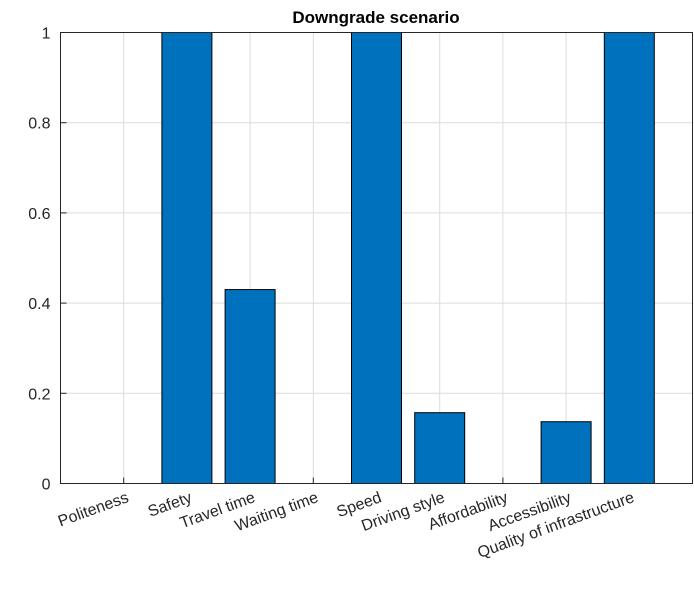  What do you see at coordinates (93, 509) in the screenshot?
I see `x-tick-label: Politeness` at bounding box center [93, 509].